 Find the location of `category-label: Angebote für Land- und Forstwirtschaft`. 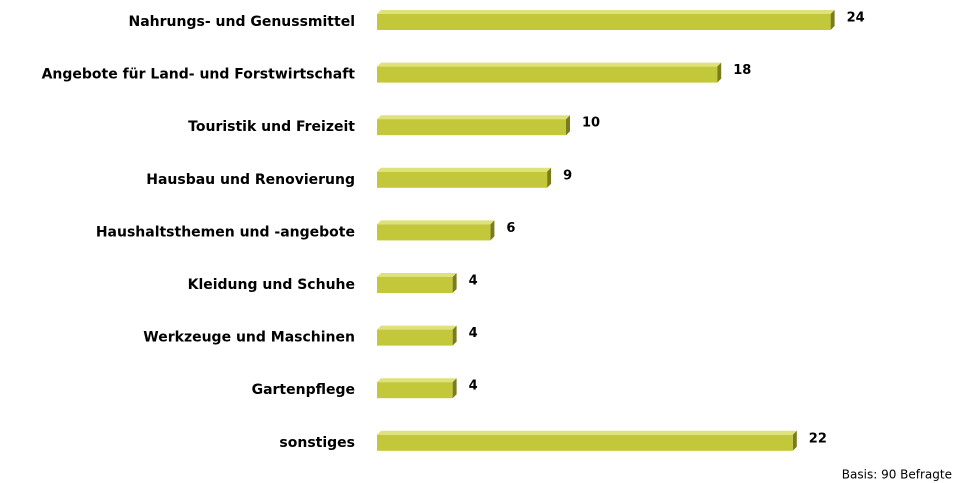

category-label: Angebote für Land- und Forstwirtschaft is located at coordinates (199, 75).